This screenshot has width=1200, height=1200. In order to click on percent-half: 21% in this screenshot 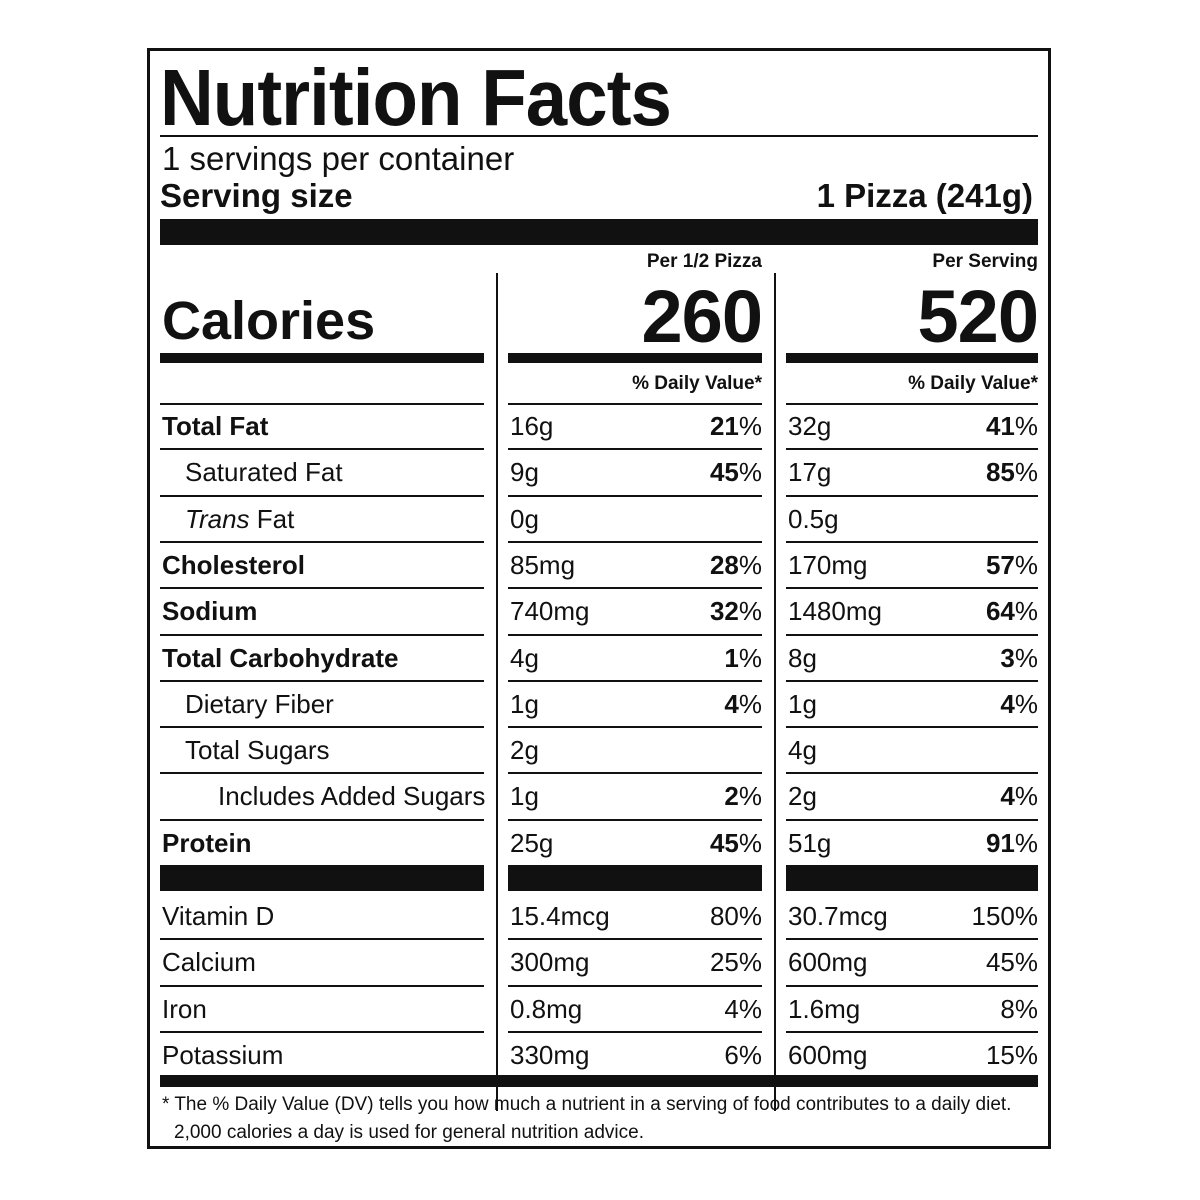, I will do `click(736, 426)`.